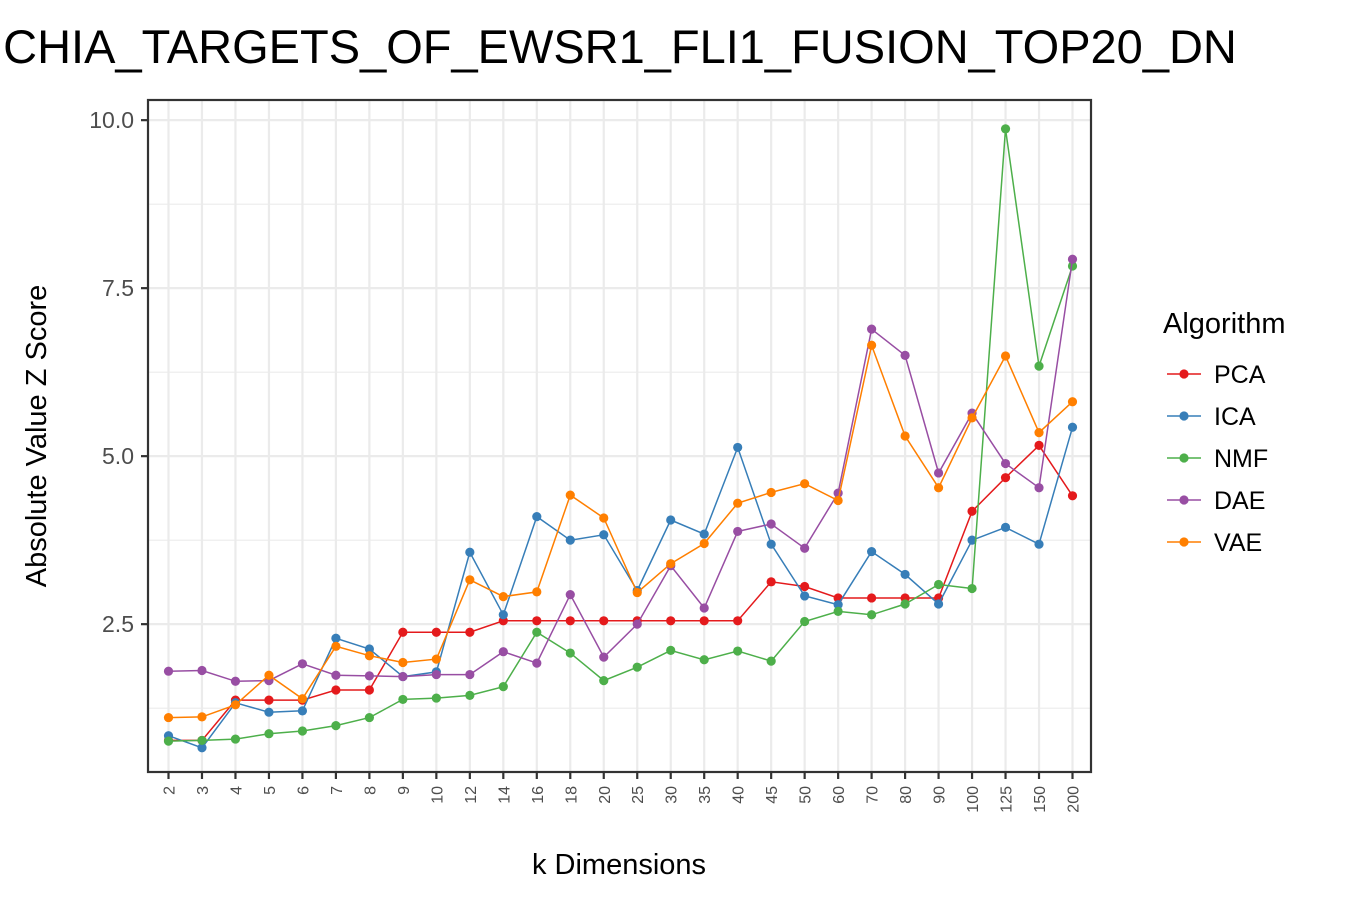 The width and height of the screenshot is (1350, 900). I want to click on x-tick-label: 7, so click(337, 790).